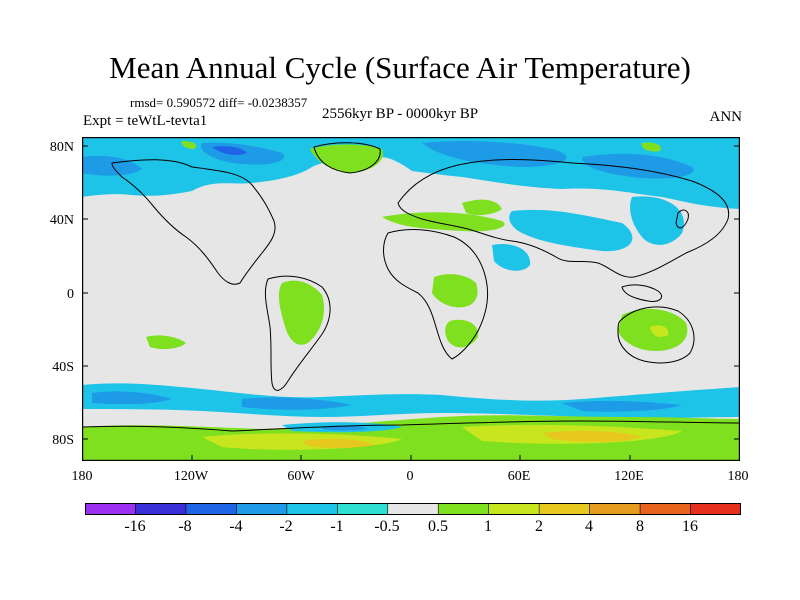  I want to click on lon-label-180e: 180, so click(738, 476).